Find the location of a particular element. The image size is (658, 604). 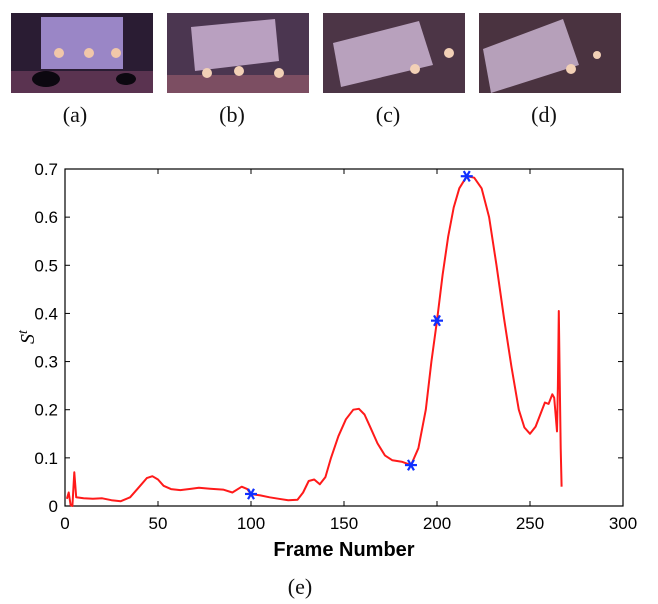

y-tick-label: 0 is located at coordinates (53, 506).